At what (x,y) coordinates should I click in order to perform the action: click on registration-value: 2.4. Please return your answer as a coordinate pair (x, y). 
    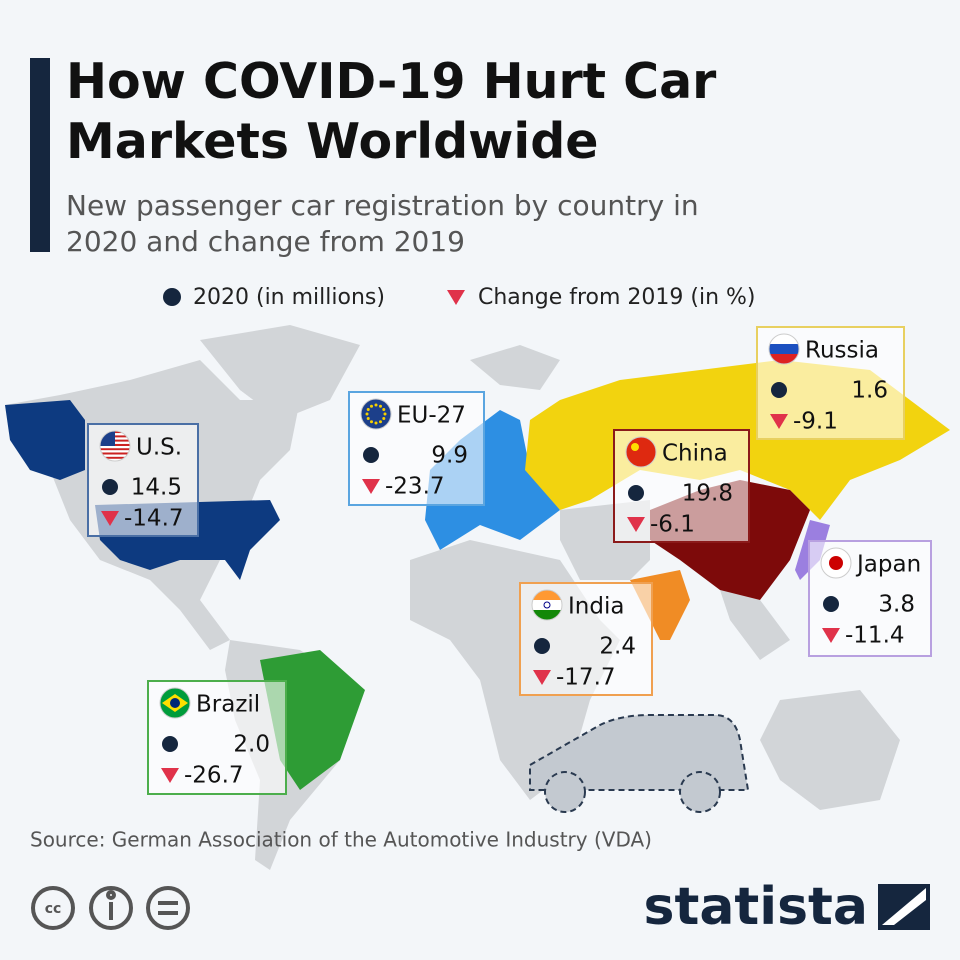
    Looking at the image, I should click on (617, 647).